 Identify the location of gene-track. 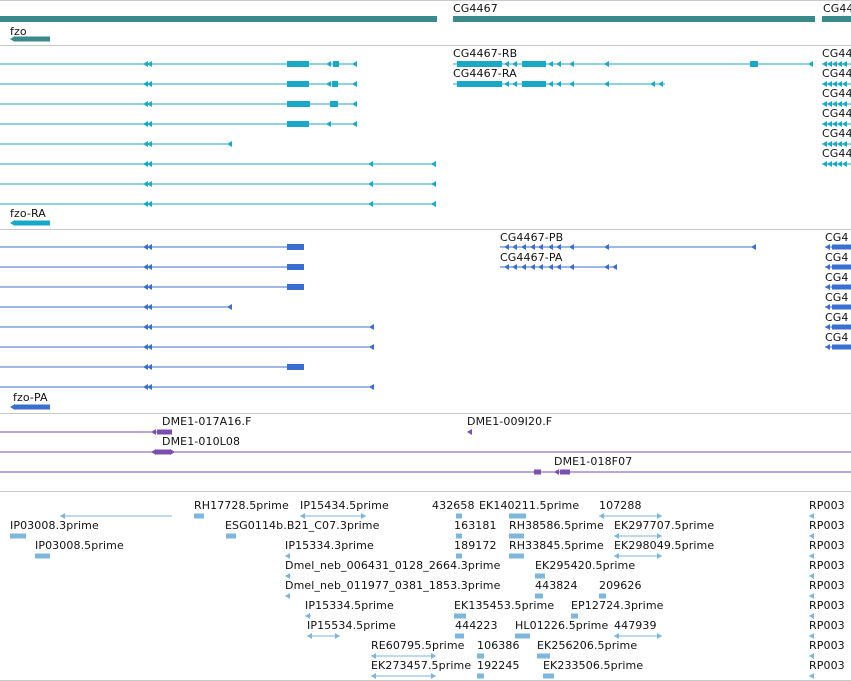
(425, 29).